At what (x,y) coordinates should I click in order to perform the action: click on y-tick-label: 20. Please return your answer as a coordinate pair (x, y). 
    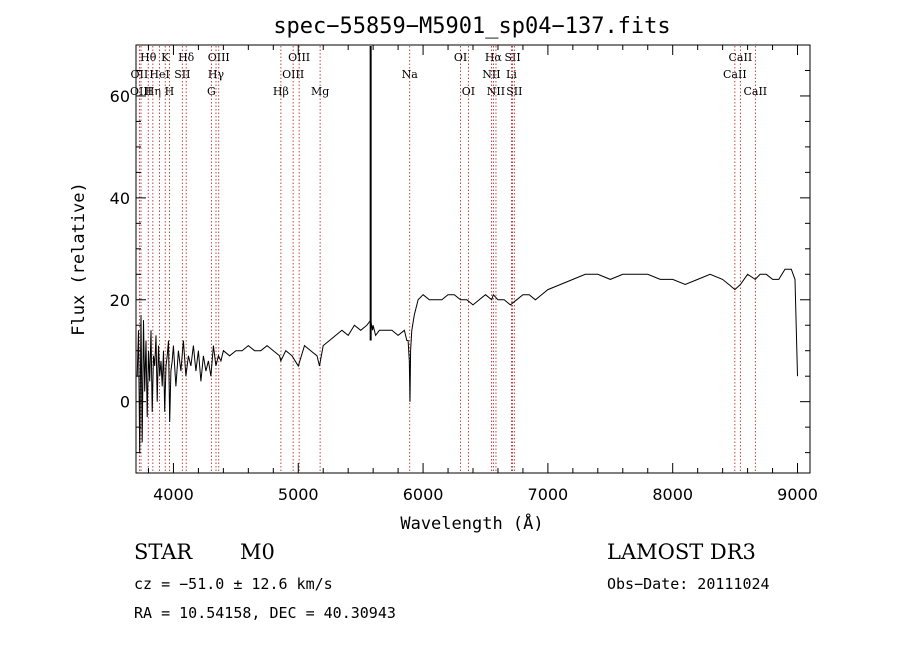
    Looking at the image, I should click on (120, 300).